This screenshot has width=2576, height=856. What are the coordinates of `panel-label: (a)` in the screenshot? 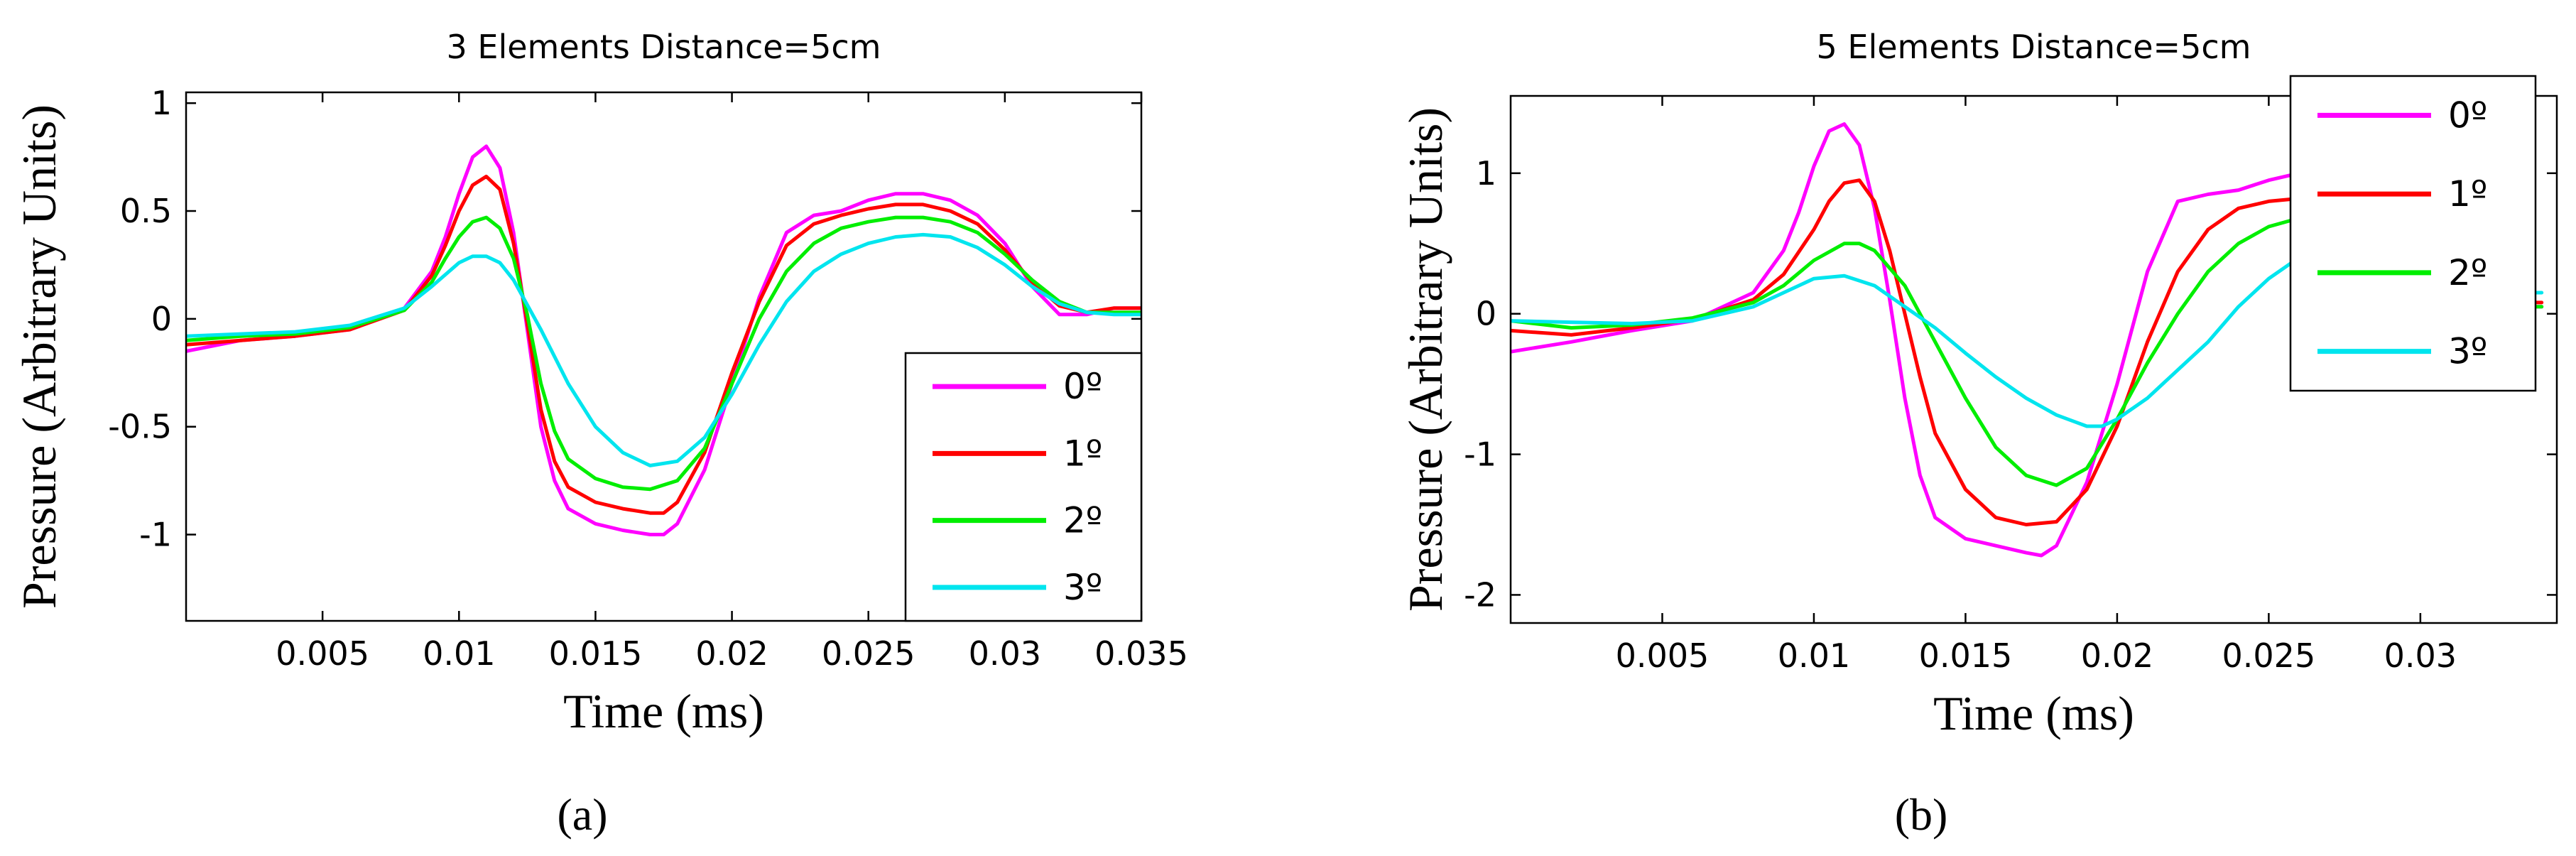 It's located at (582, 814).